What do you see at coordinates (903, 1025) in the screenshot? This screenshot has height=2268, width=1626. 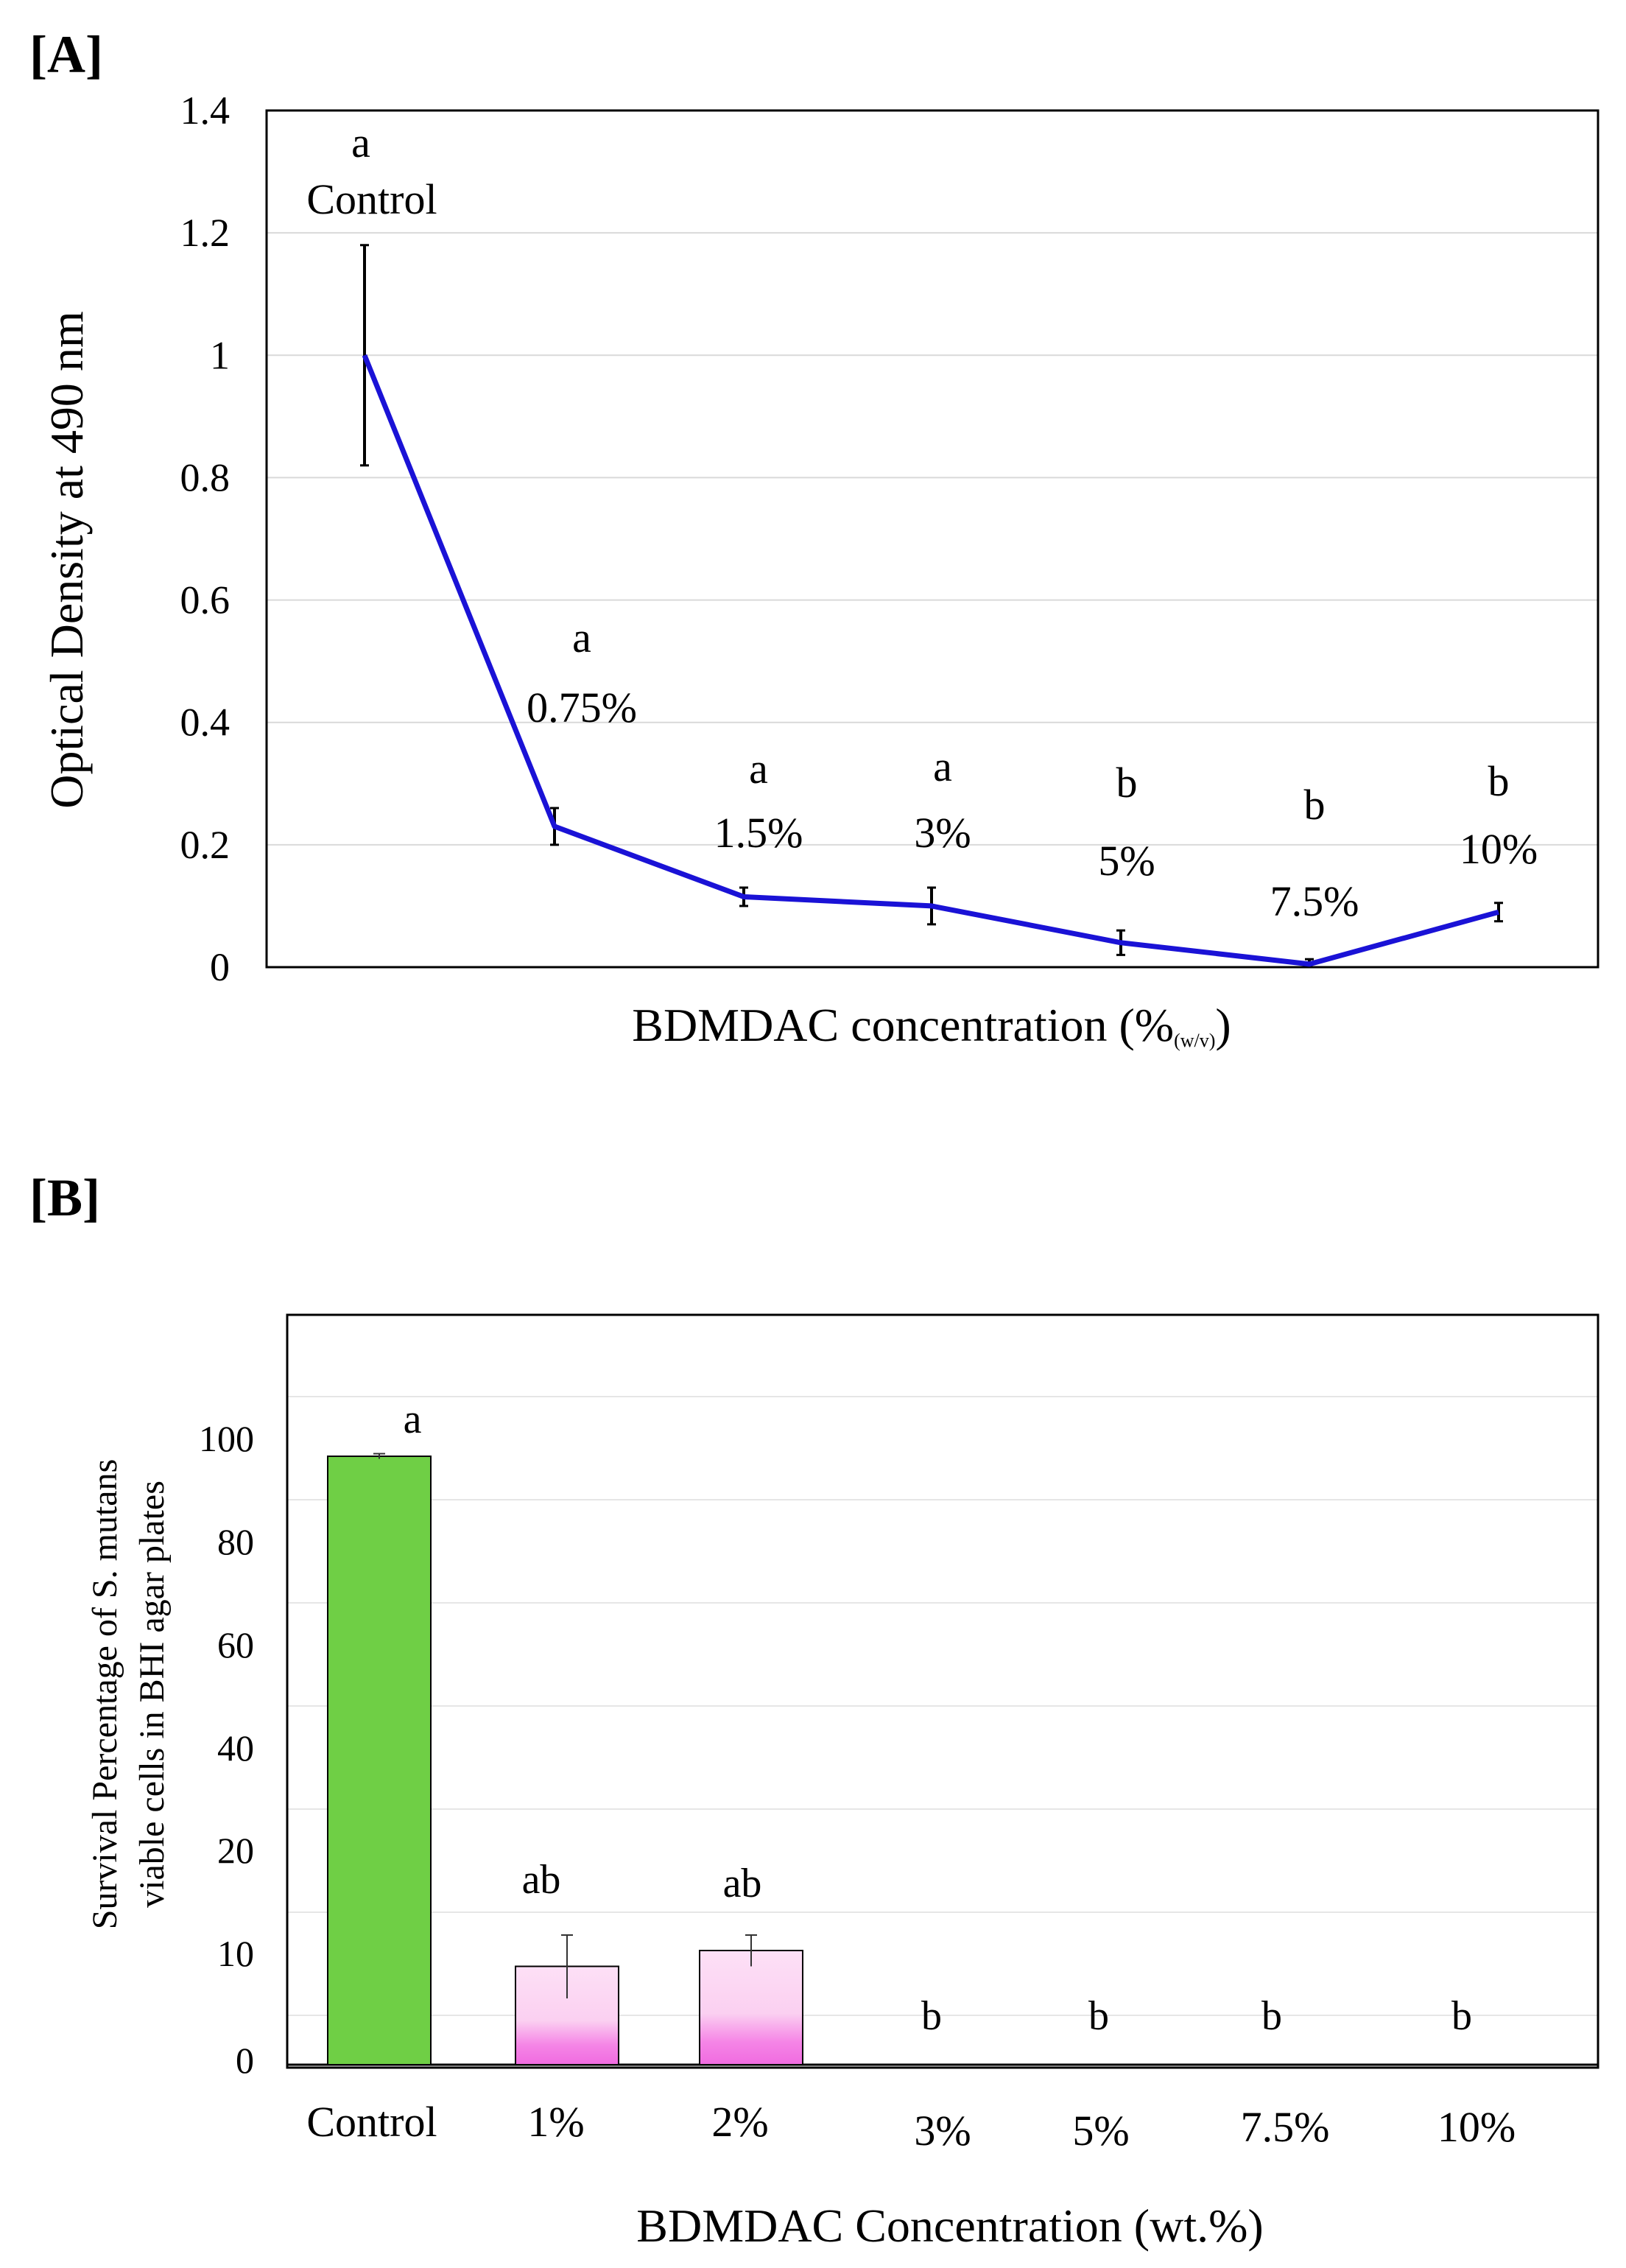 I see `panel-a-x-axis-label-main: BDMDAC concentration (%` at bounding box center [903, 1025].